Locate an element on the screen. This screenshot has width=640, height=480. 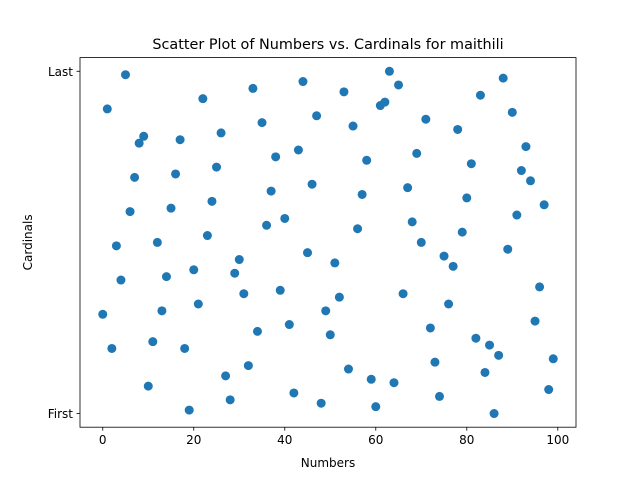
y-axis: First Last is located at coordinates (64, 243).